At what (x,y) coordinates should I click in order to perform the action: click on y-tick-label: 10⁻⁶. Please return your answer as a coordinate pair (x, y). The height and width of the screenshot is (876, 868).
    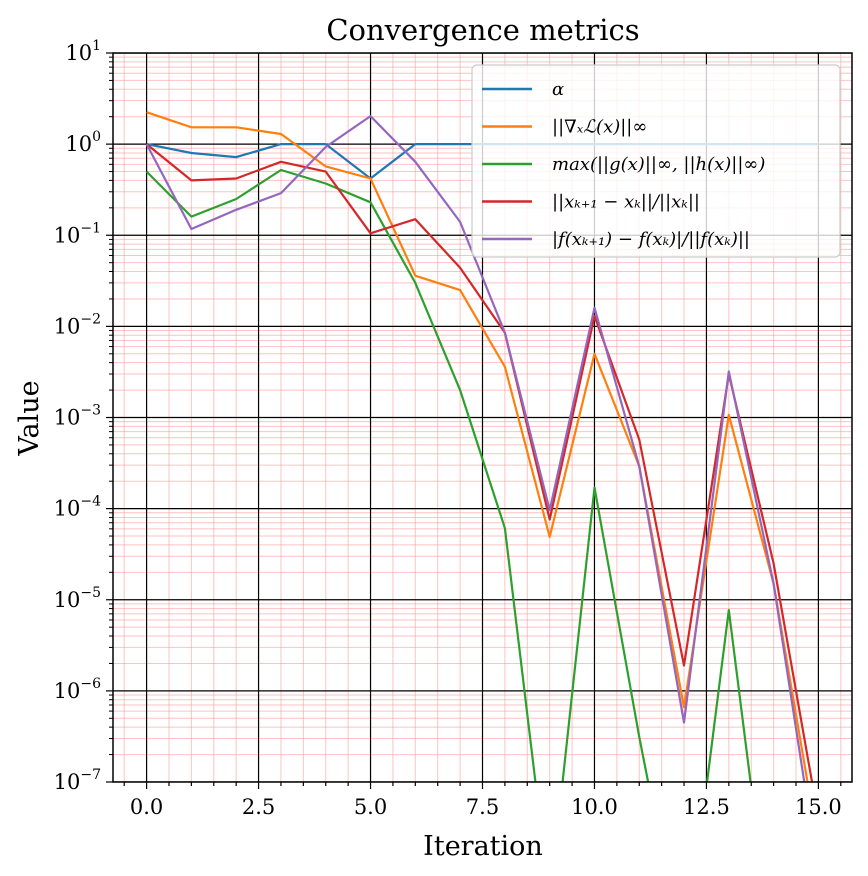
    Looking at the image, I should click on (77, 689).